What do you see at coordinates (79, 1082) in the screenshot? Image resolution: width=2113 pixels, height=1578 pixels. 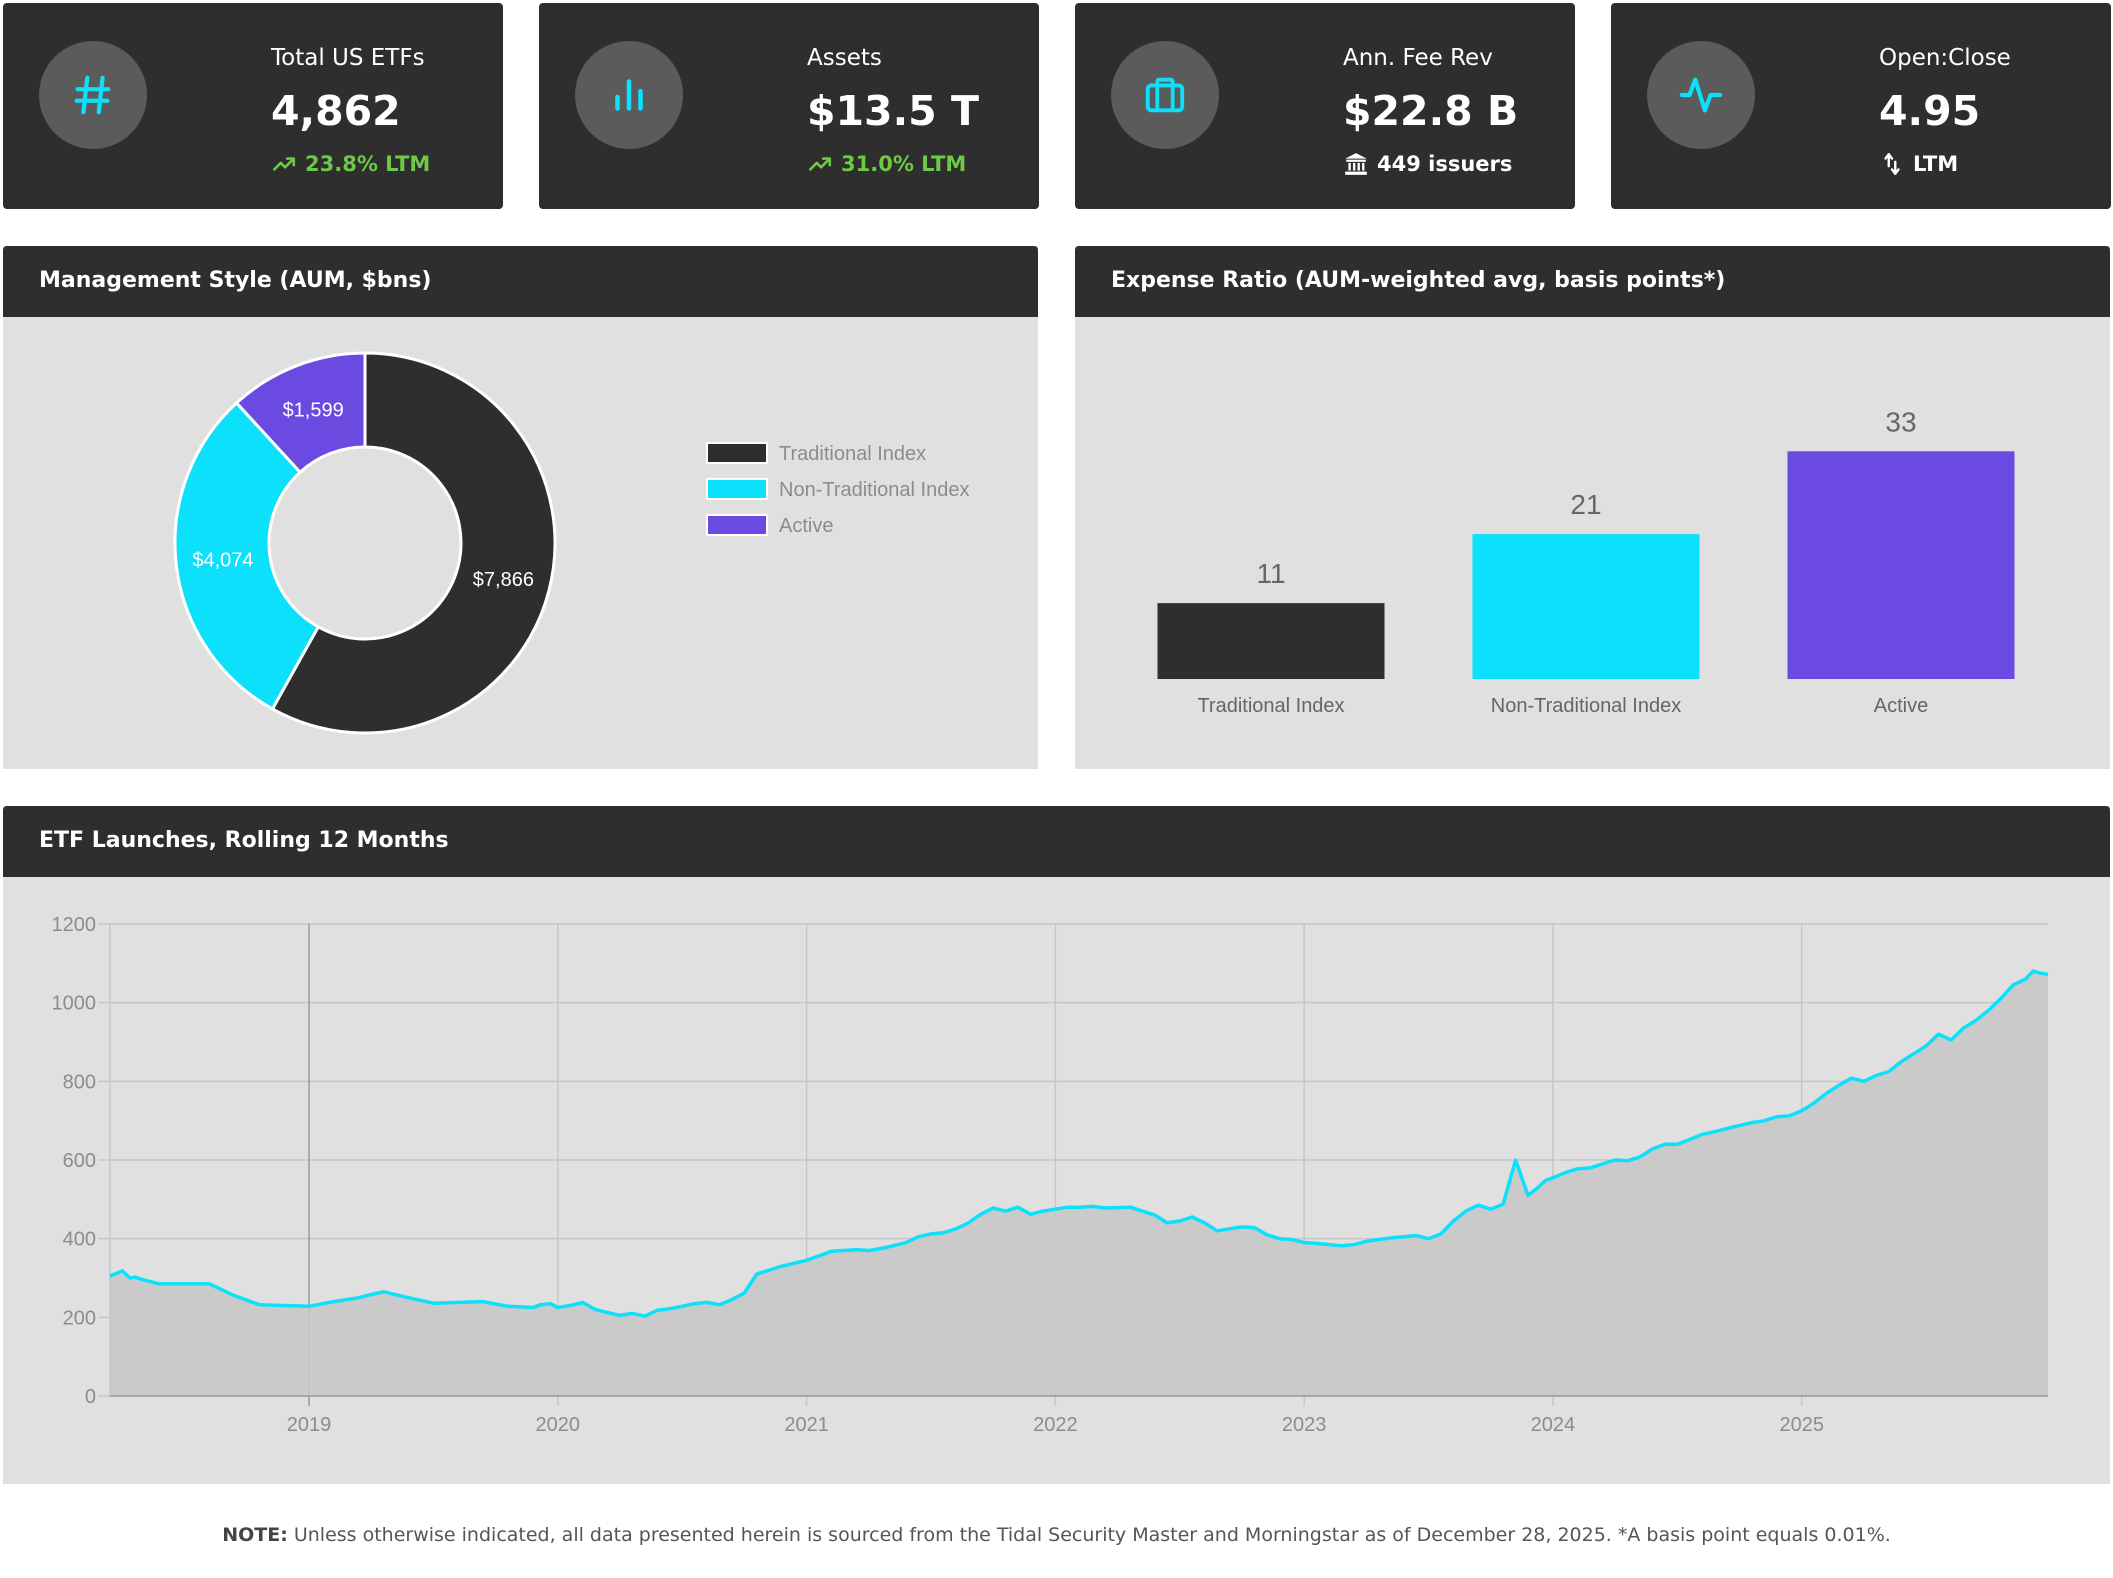 I see `y-tick-label: 800` at bounding box center [79, 1082].